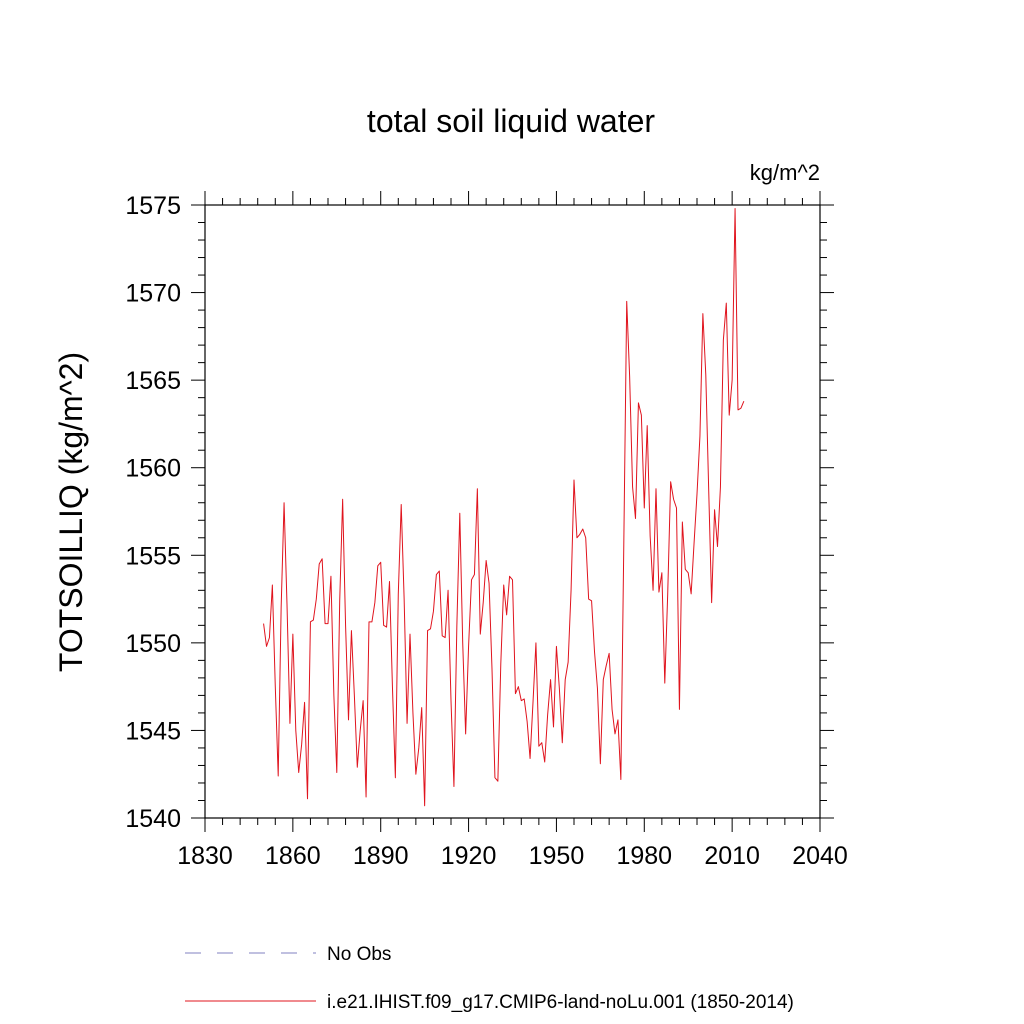 The height and width of the screenshot is (1024, 1024). What do you see at coordinates (153, 819) in the screenshot?
I see `y-tick-label: 1540` at bounding box center [153, 819].